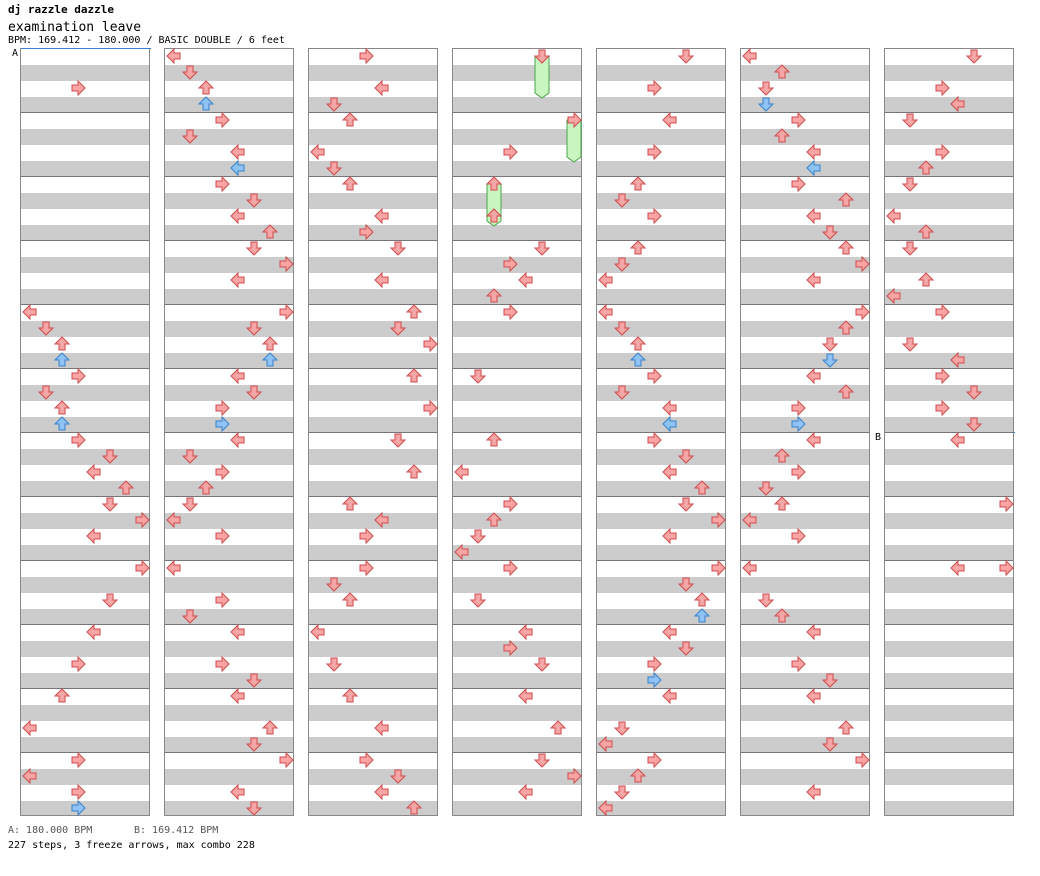  I want to click on bpm-legend-b: B: 169.412 BPM, so click(176, 830).